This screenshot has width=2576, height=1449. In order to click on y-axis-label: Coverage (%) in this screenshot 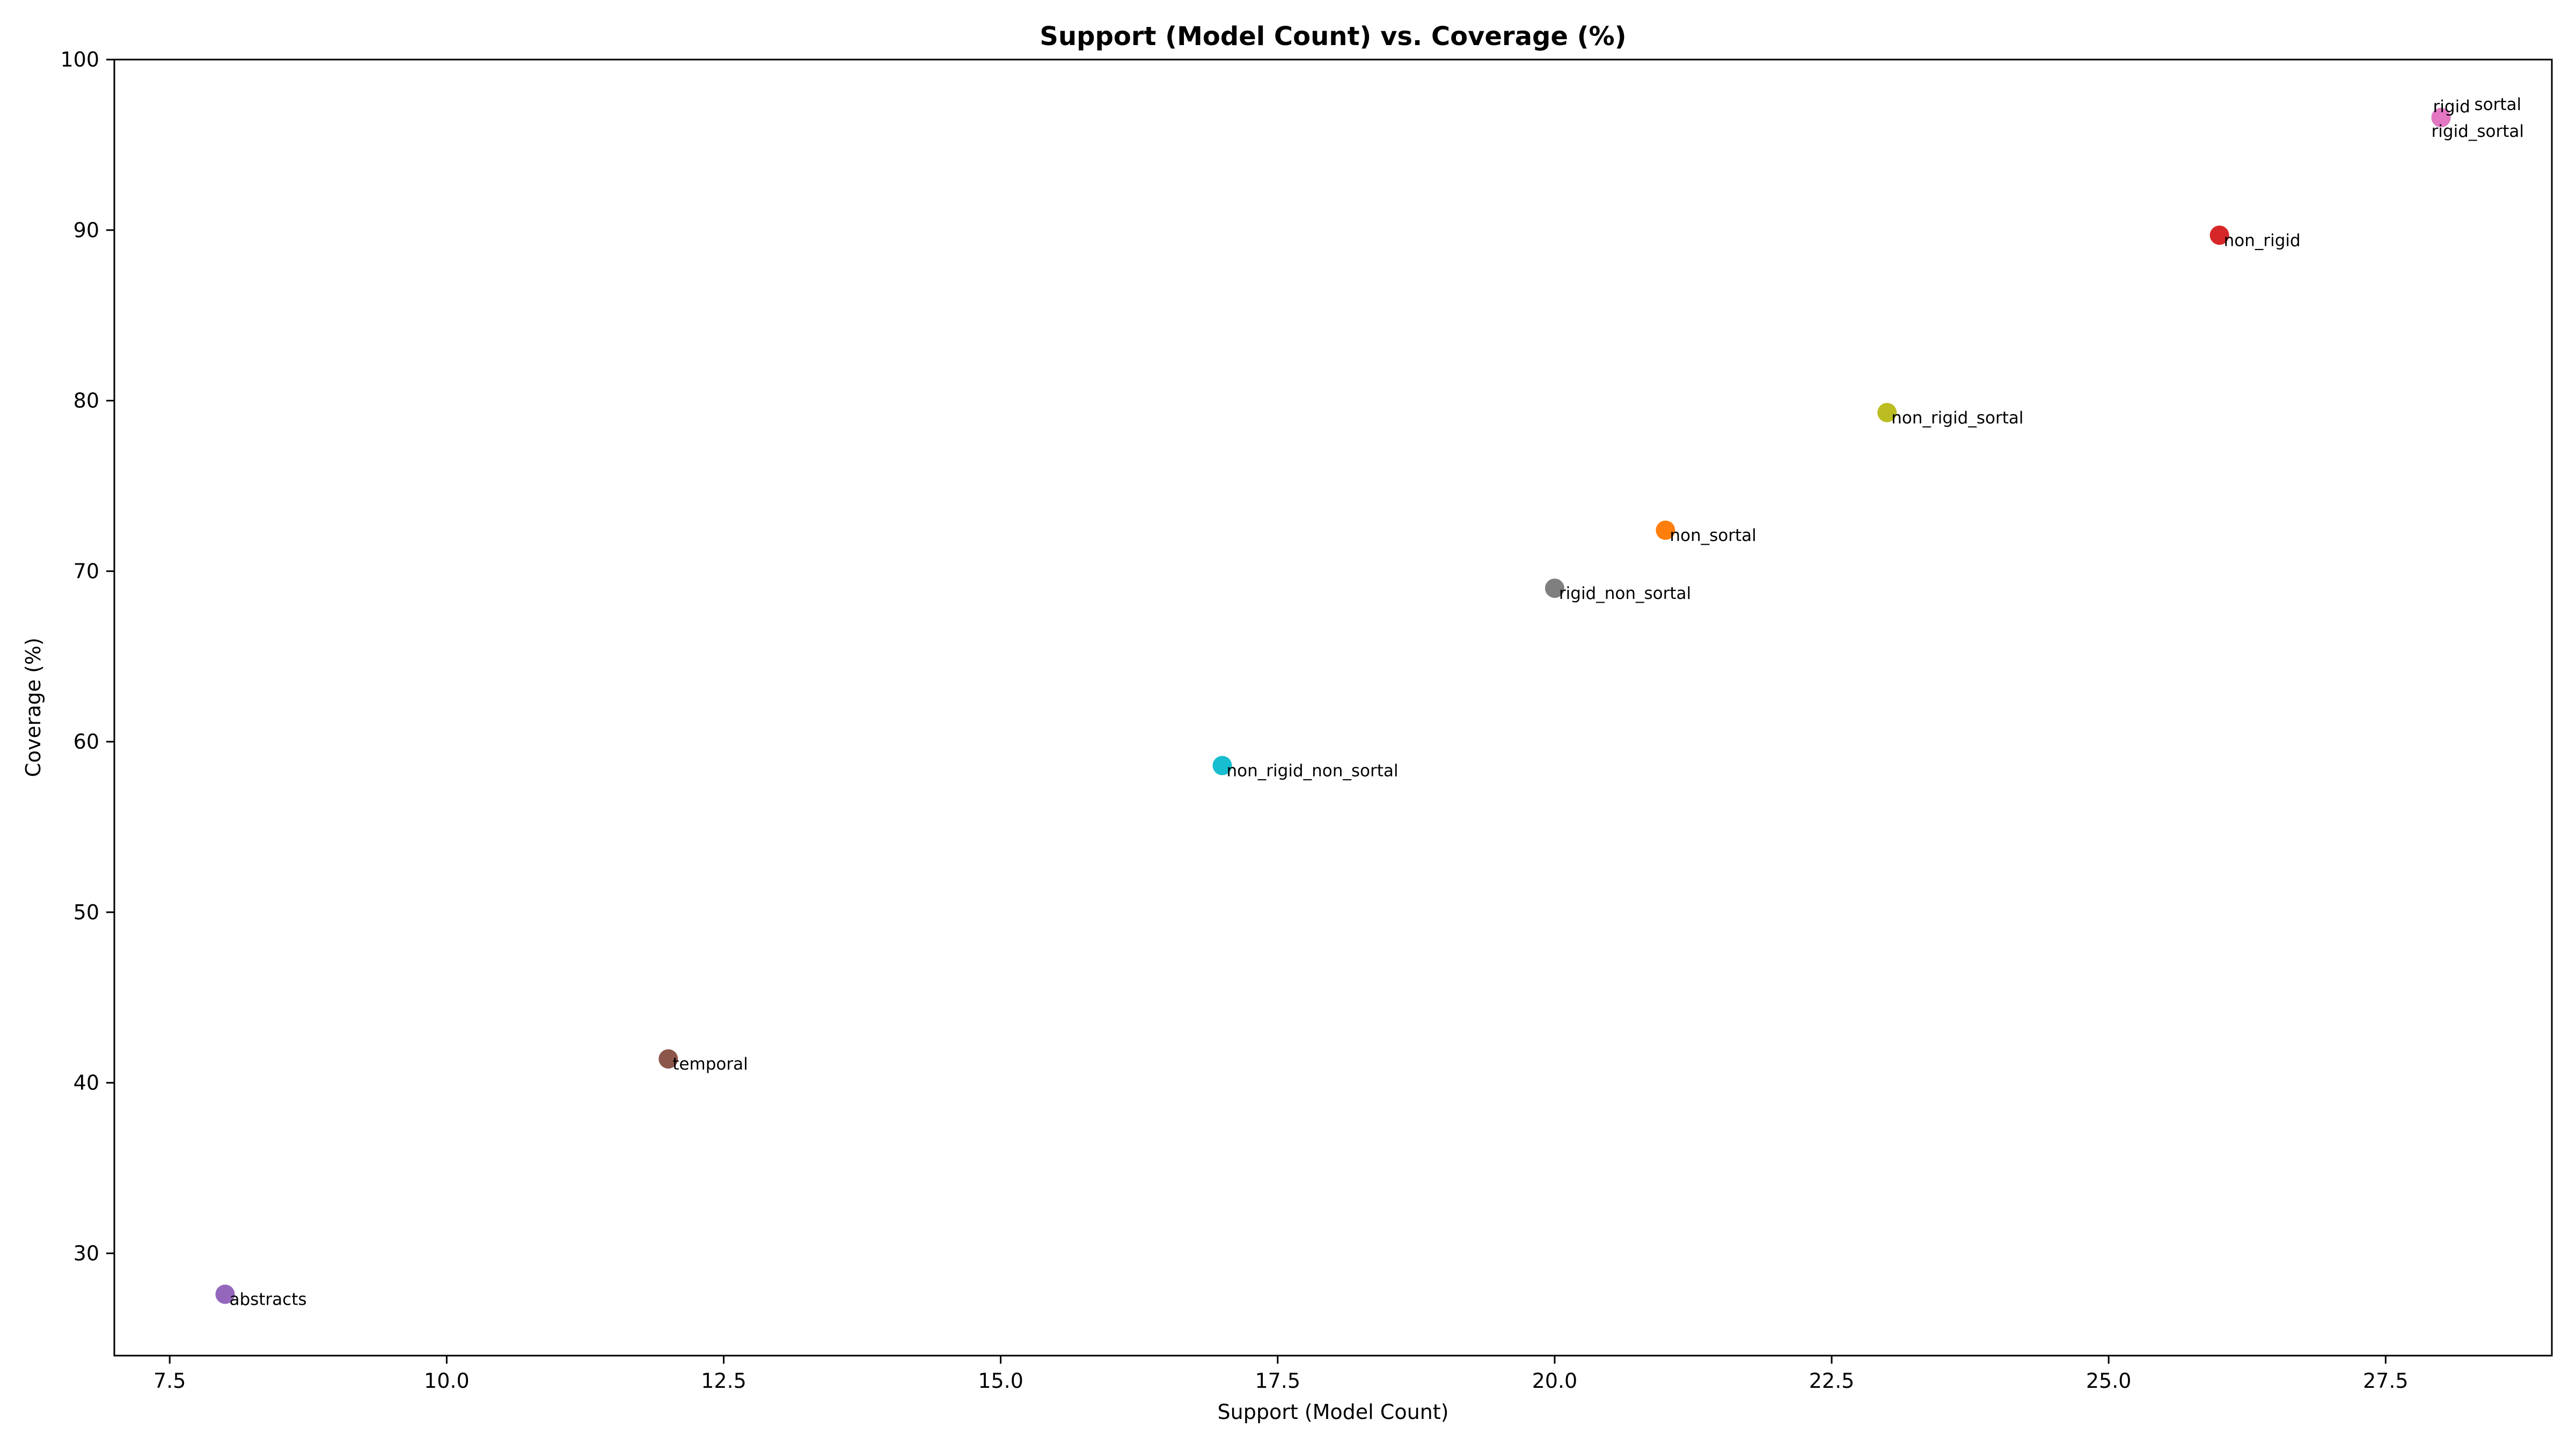, I will do `click(33, 707)`.